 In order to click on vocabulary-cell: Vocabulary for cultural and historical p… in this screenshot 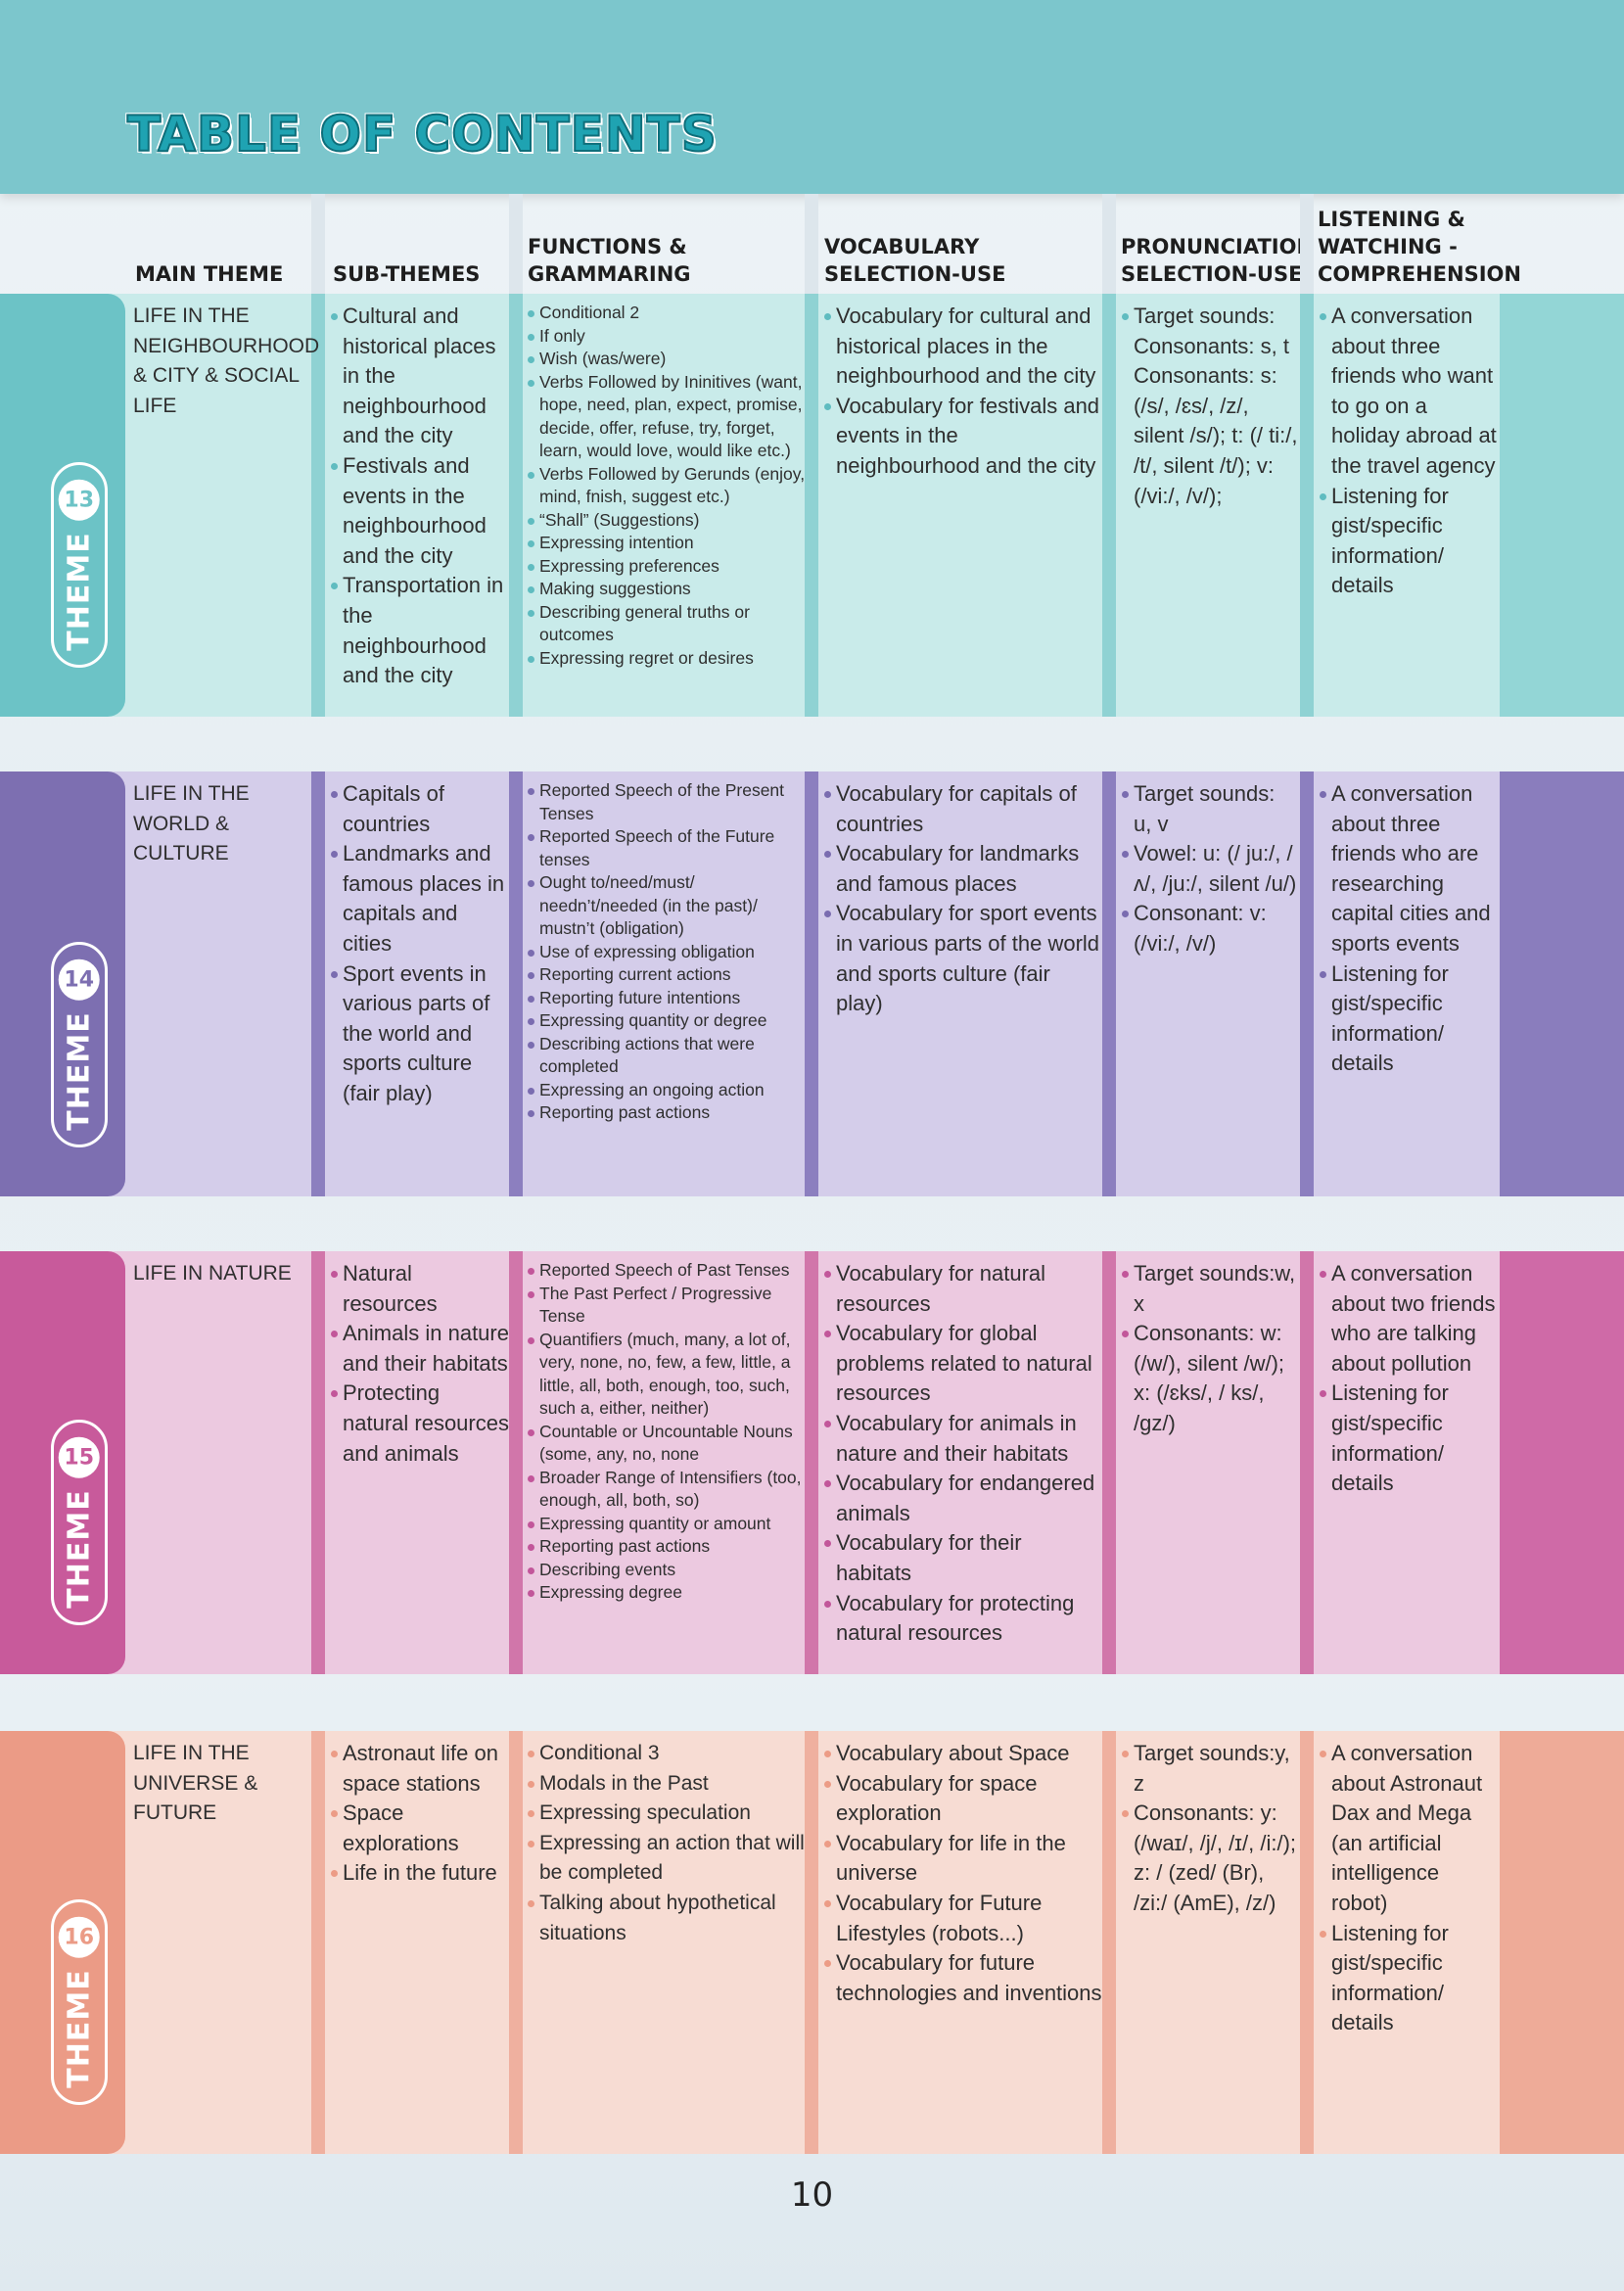, I will do `click(962, 392)`.